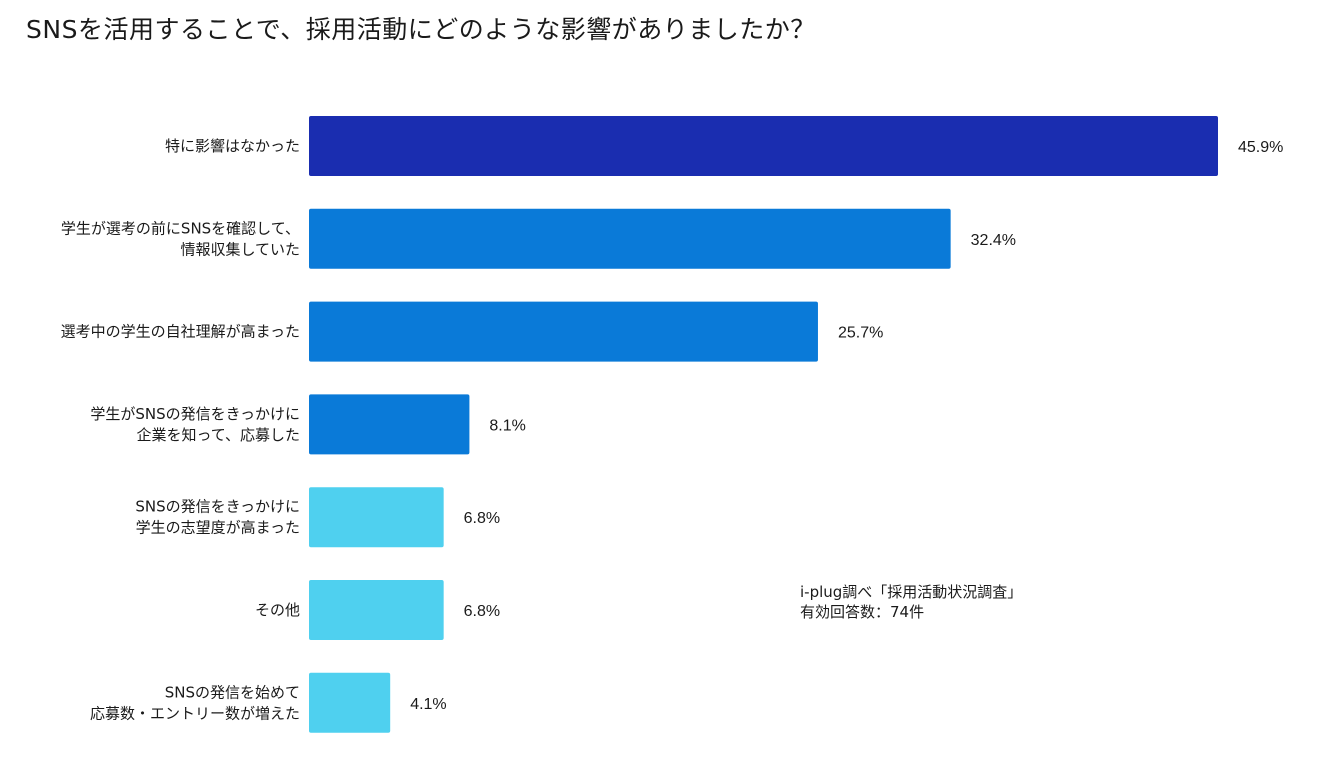  Describe the element at coordinates (195, 702) in the screenshot. I see `category-label-7: SNSの発信を始めて応募数・エントリー数が増えた` at that location.